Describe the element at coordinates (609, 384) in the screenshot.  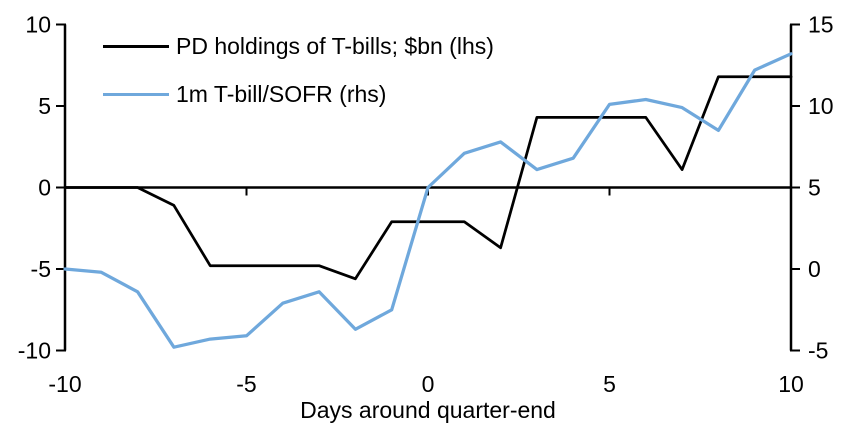
I see `x-axis-tick-label: 5` at that location.